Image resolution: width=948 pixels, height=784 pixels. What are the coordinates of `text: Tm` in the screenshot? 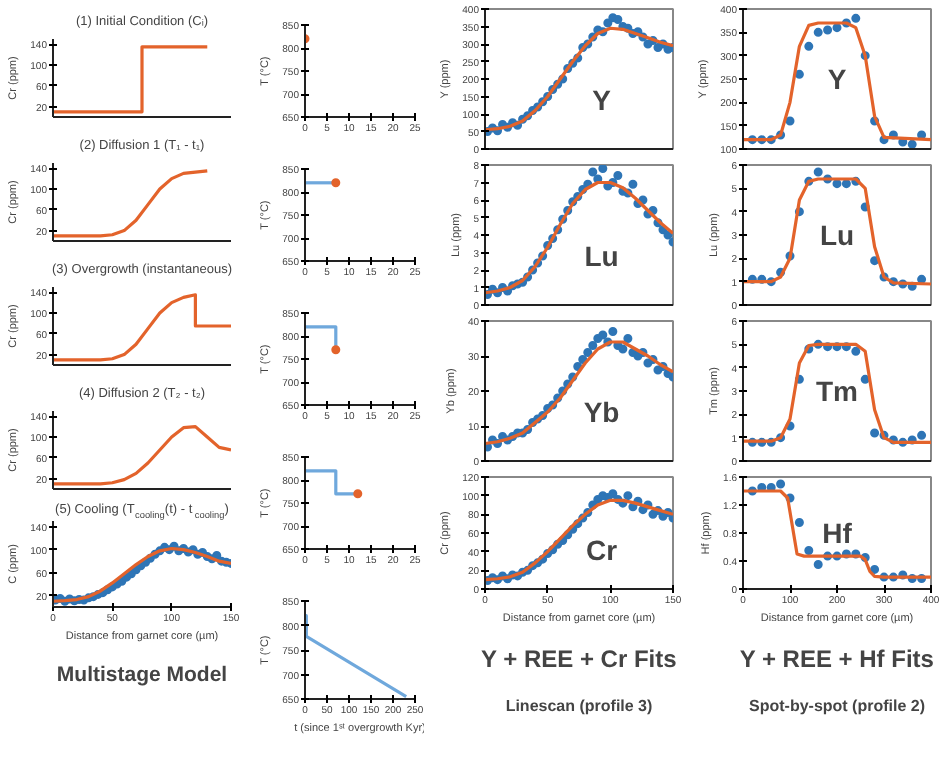 It's located at (837, 391).